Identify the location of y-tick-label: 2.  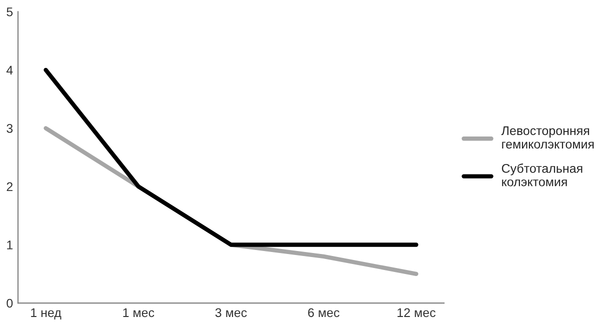
(9, 187).